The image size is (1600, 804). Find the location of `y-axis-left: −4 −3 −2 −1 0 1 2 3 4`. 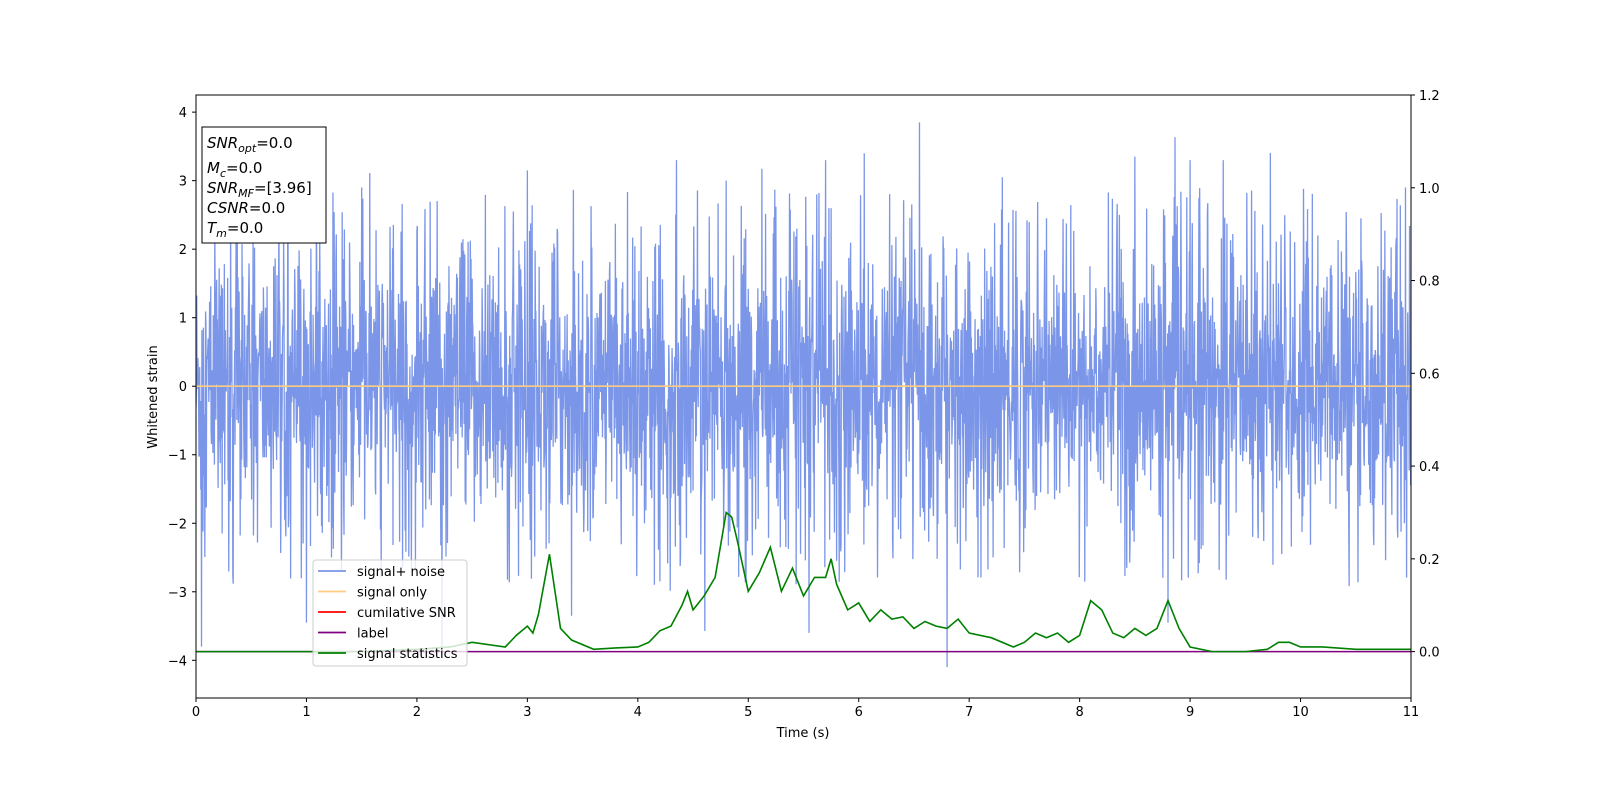

y-axis-left: −4 −3 −2 −1 0 1 2 3 4 is located at coordinates (182, 387).